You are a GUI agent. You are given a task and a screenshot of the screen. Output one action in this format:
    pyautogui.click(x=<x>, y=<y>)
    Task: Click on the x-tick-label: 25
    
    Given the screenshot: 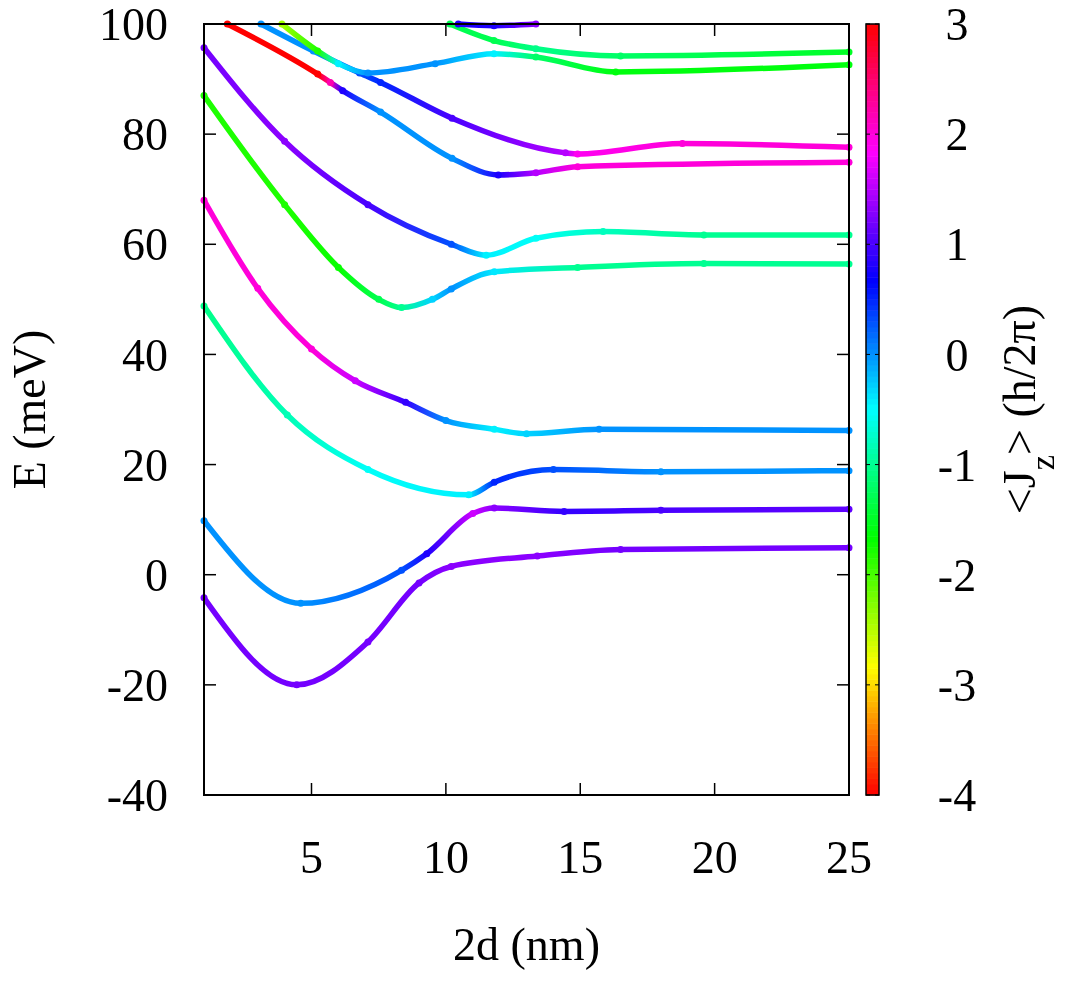 What is the action you would take?
    pyautogui.click(x=849, y=857)
    